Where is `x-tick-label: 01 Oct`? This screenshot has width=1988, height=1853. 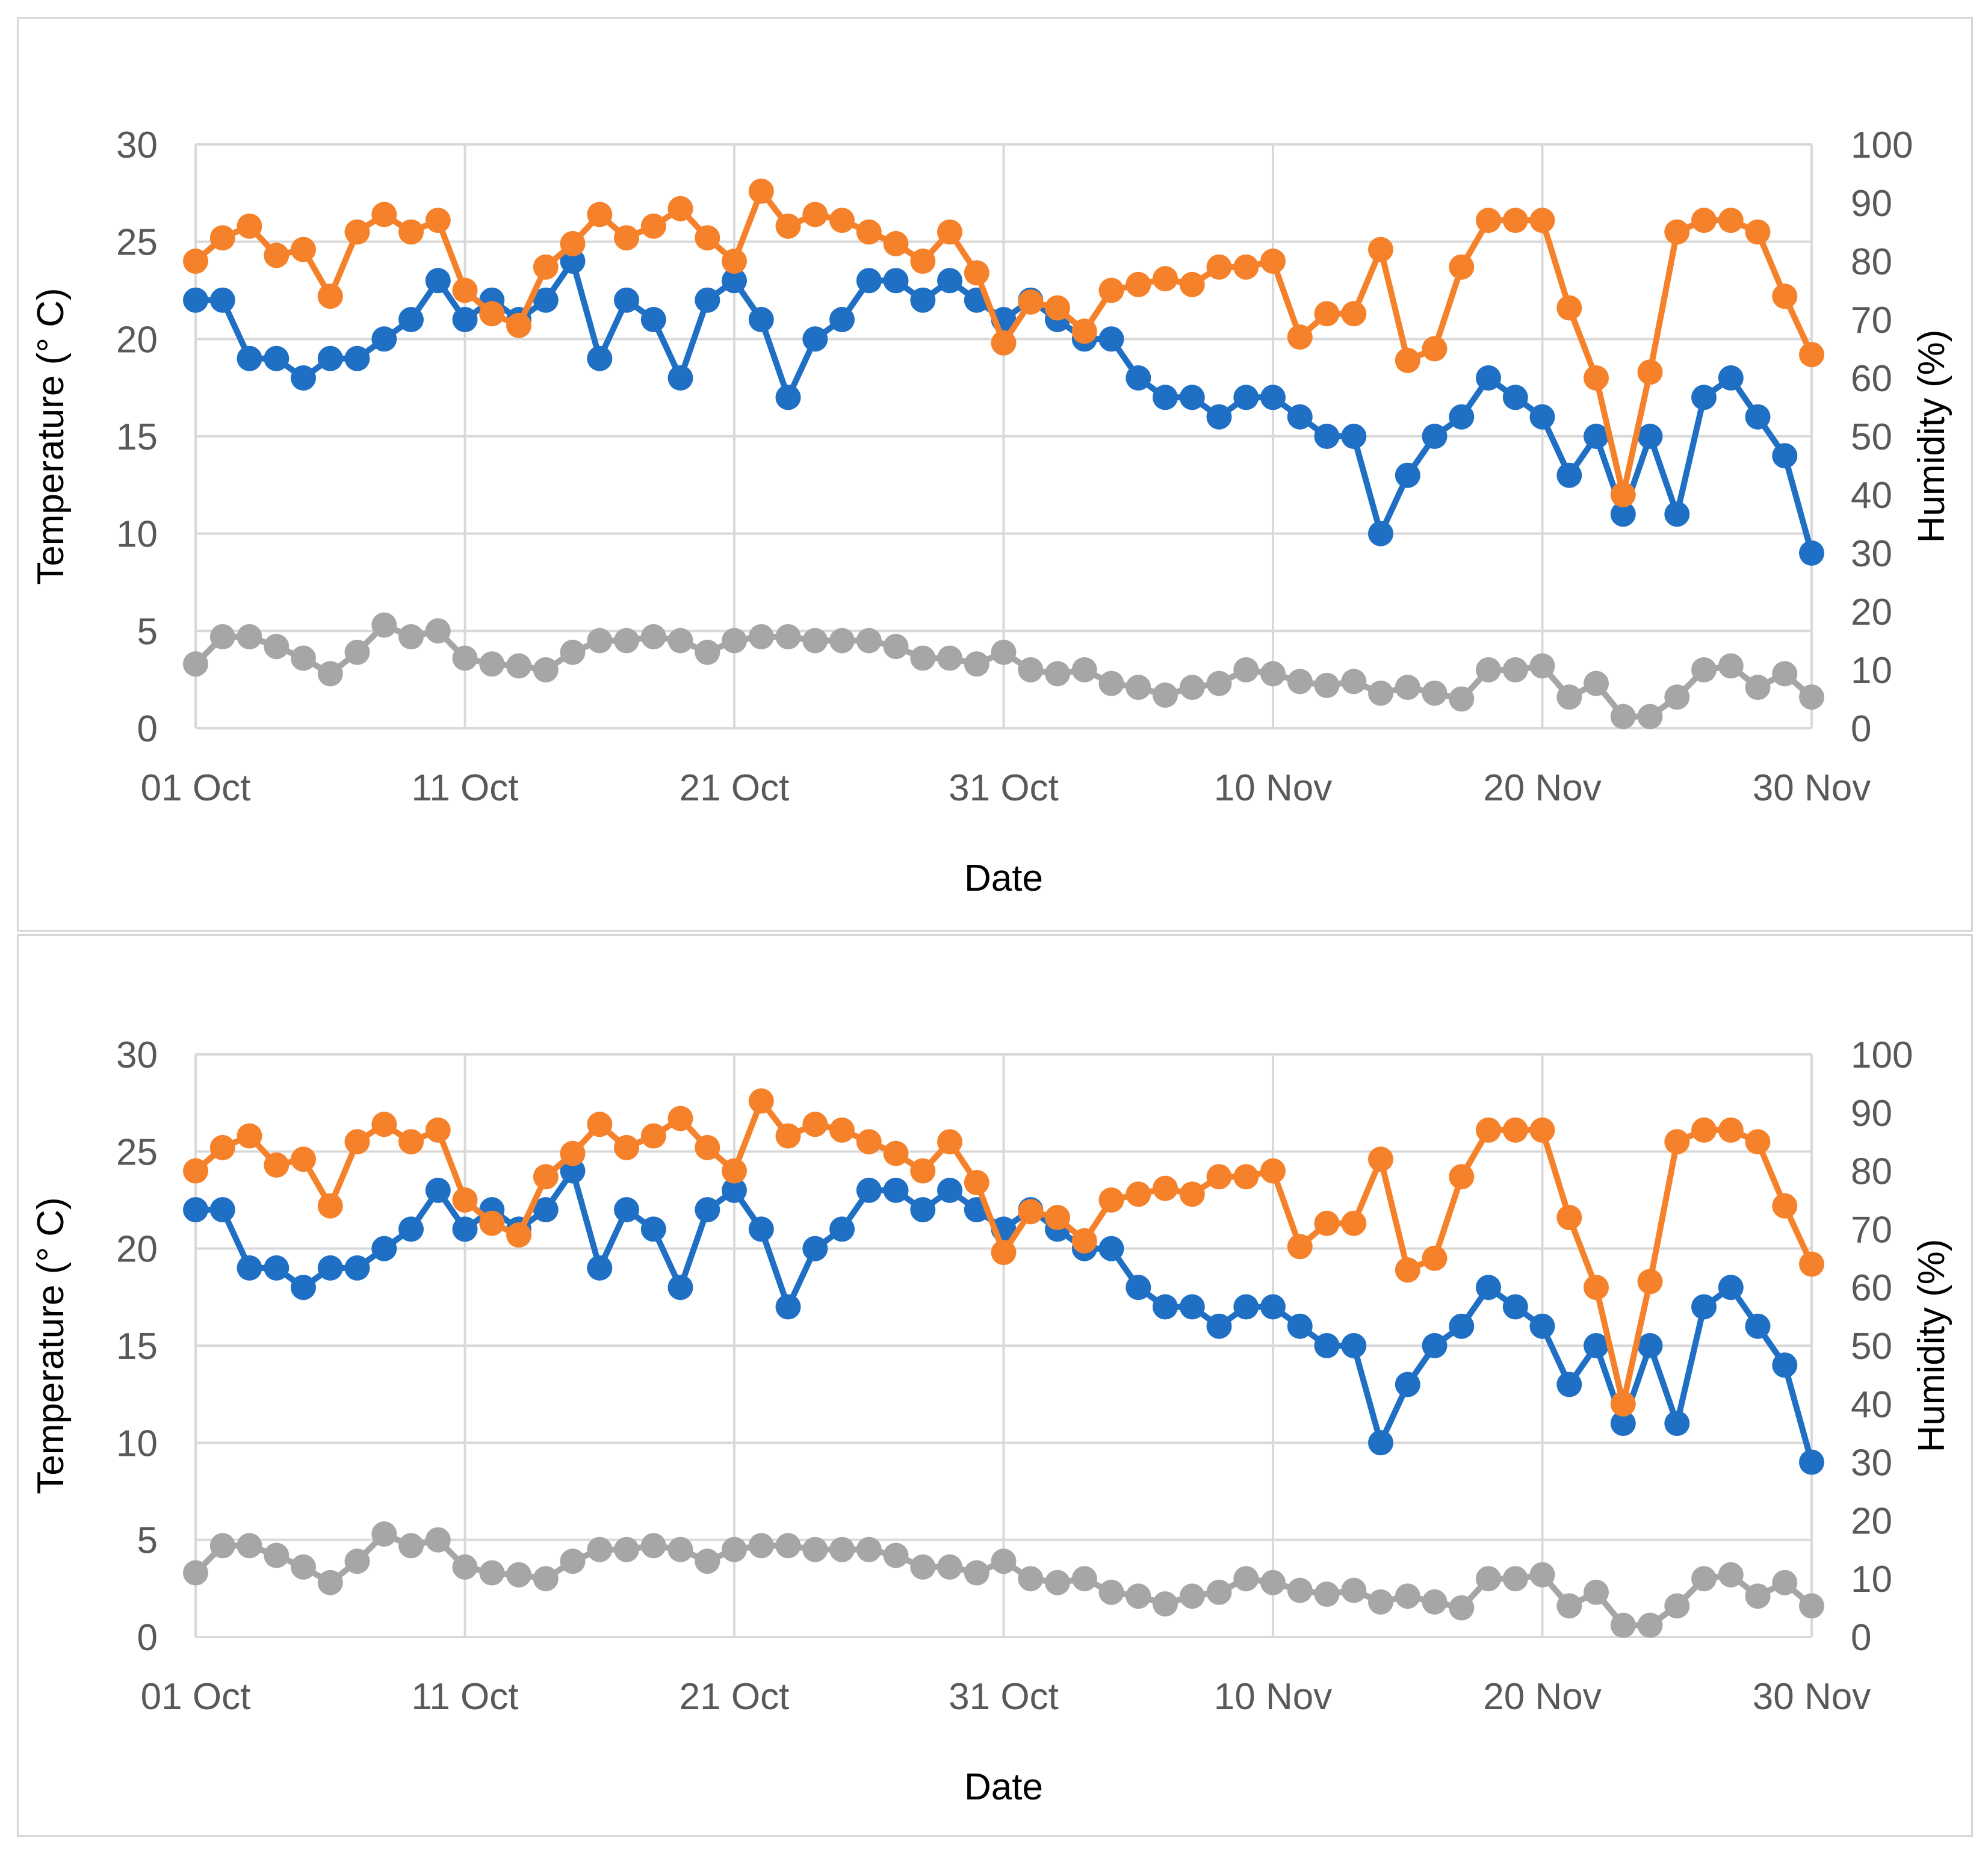
x-tick-label: 01 Oct is located at coordinates (196, 1697).